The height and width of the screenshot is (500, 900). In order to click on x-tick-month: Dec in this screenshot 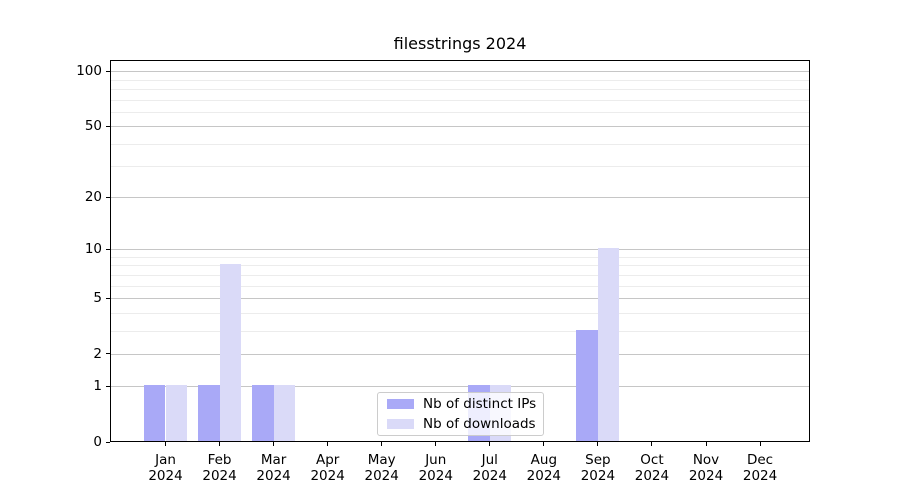, I will do `click(760, 460)`.